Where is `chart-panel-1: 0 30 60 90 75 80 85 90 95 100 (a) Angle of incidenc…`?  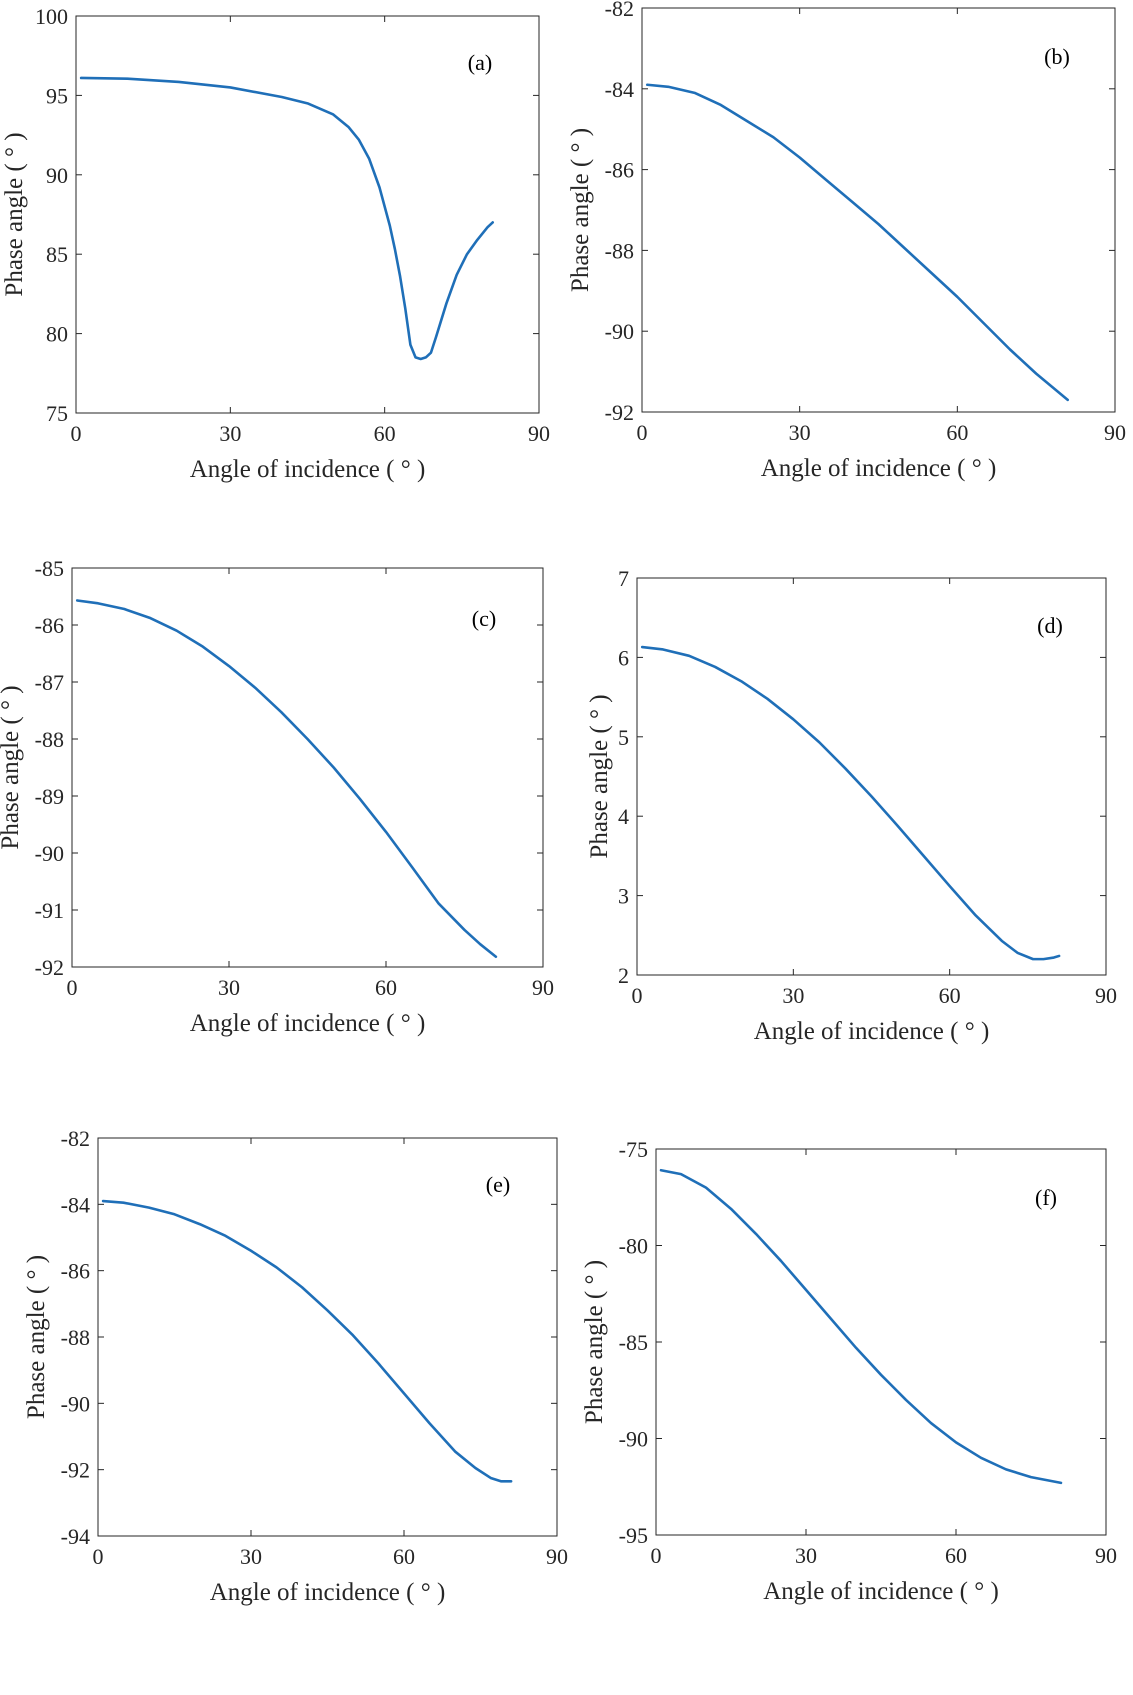
chart-panel-1: 0 30 60 90 75 80 85 90 95 100 (a) Angle of incidenc… is located at coordinates (275, 243).